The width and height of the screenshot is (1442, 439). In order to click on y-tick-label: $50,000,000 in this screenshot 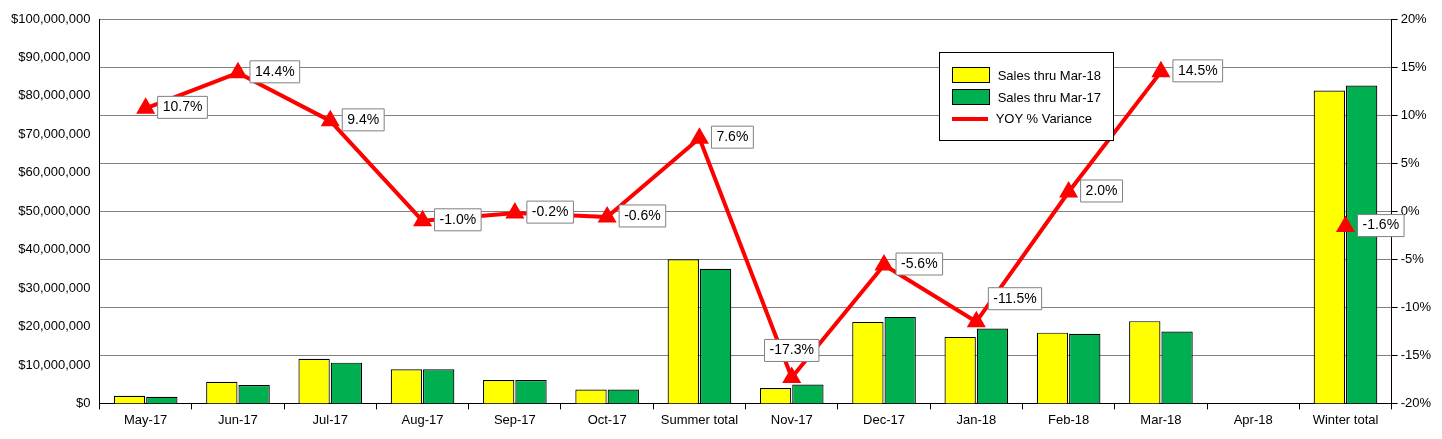, I will do `click(54, 210)`.